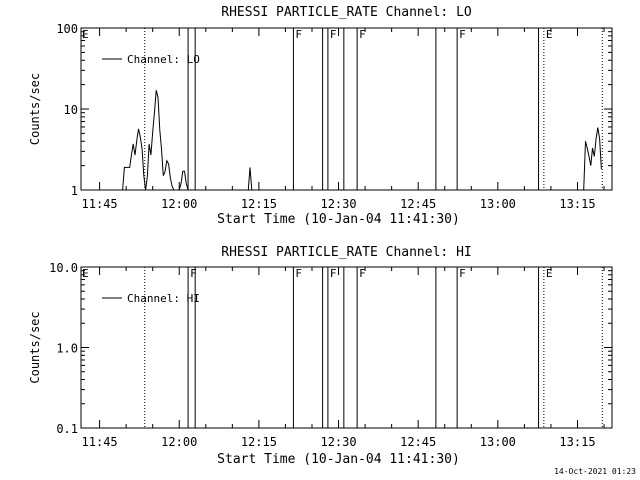  Describe the element at coordinates (71, 110) in the screenshot. I see `y-tick-label: 10` at that location.